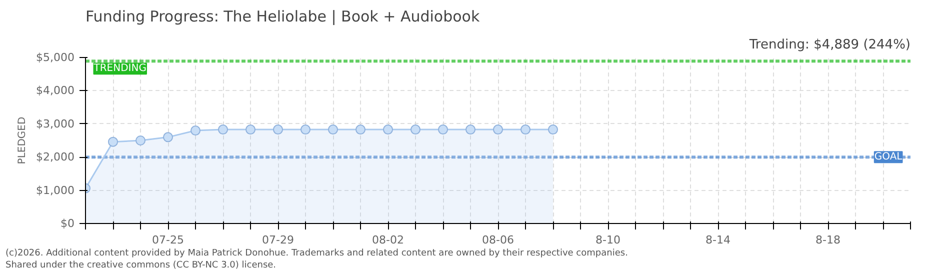 The width and height of the screenshot is (940, 270). I want to click on y-tick-label: $3,000, so click(55, 123).